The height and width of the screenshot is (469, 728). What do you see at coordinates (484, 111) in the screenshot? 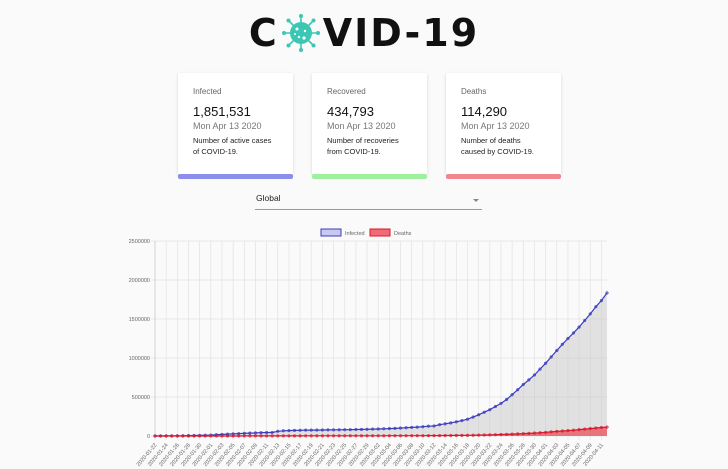
I see `card-value: 114,290` at bounding box center [484, 111].